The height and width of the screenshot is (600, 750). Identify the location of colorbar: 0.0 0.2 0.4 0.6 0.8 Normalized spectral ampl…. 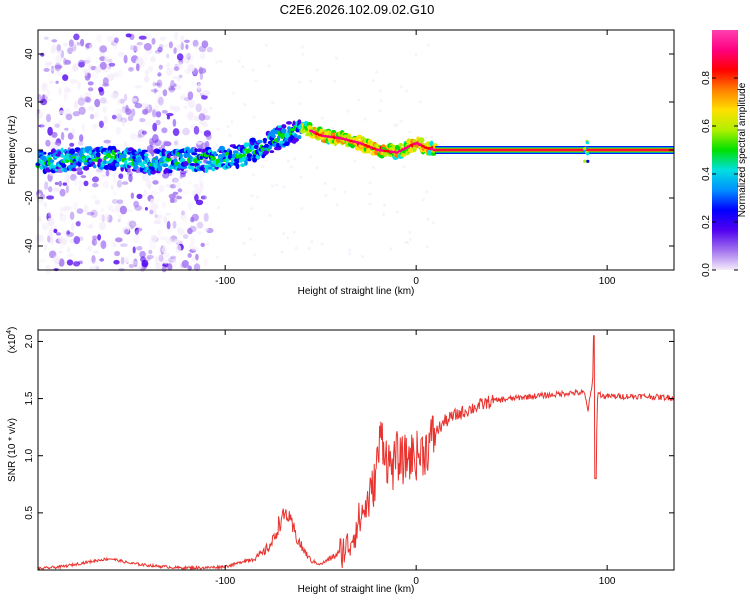
(724, 153).